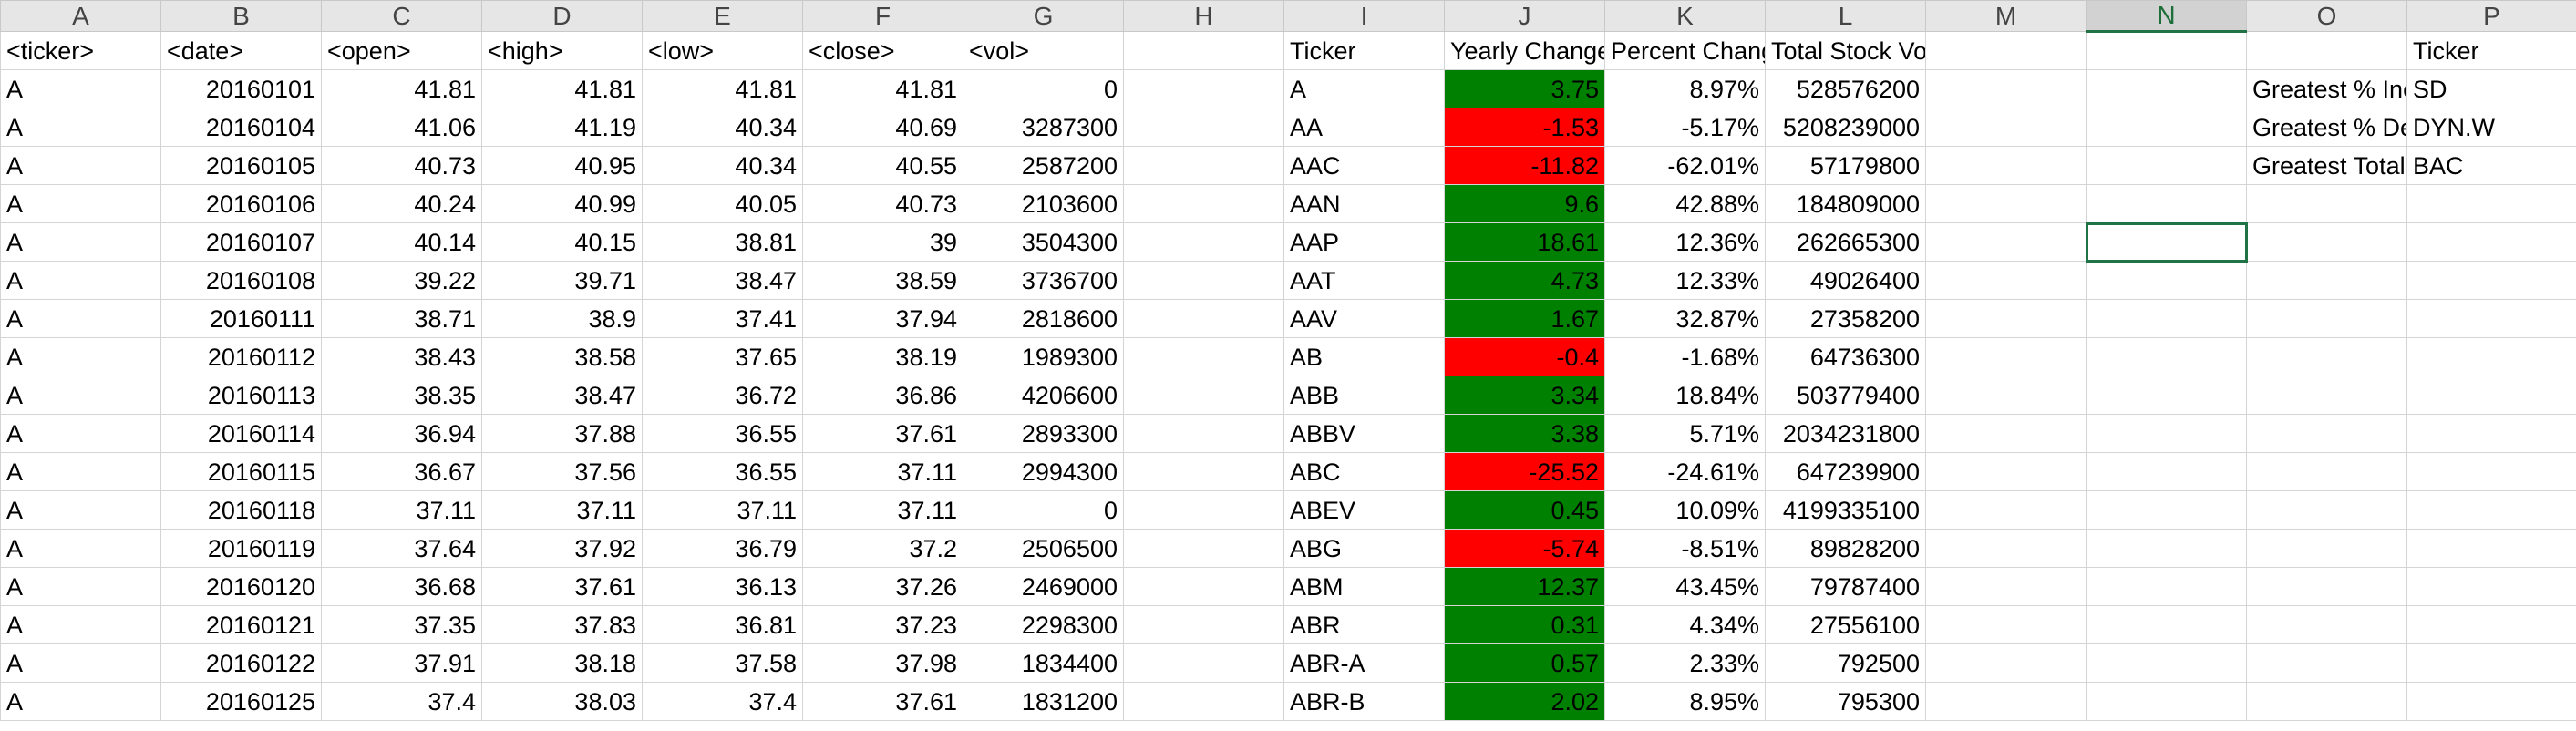 This screenshot has width=2576, height=731. I want to click on cell-P17, so click(2491, 663).